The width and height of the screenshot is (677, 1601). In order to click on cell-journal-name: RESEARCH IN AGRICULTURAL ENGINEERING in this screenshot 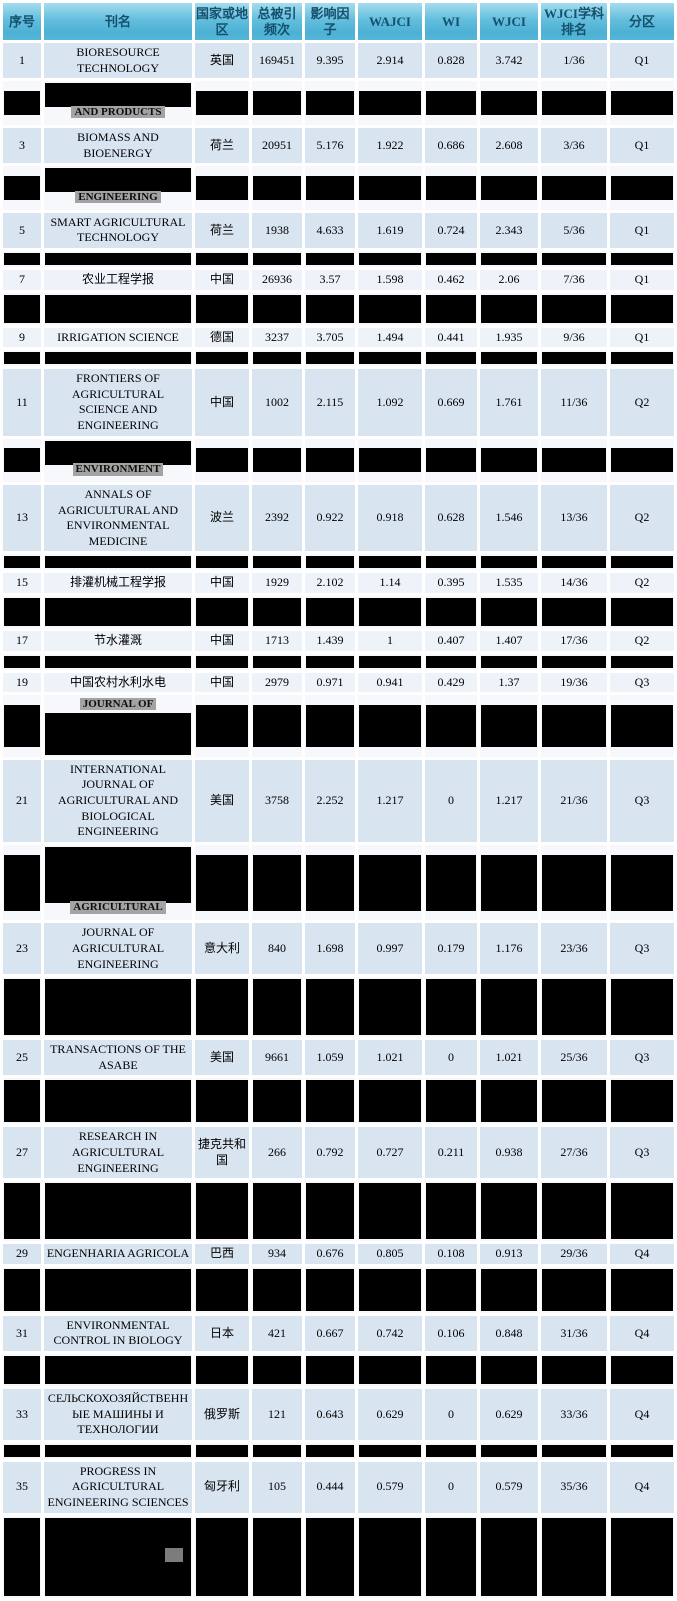, I will do `click(118, 1153)`.